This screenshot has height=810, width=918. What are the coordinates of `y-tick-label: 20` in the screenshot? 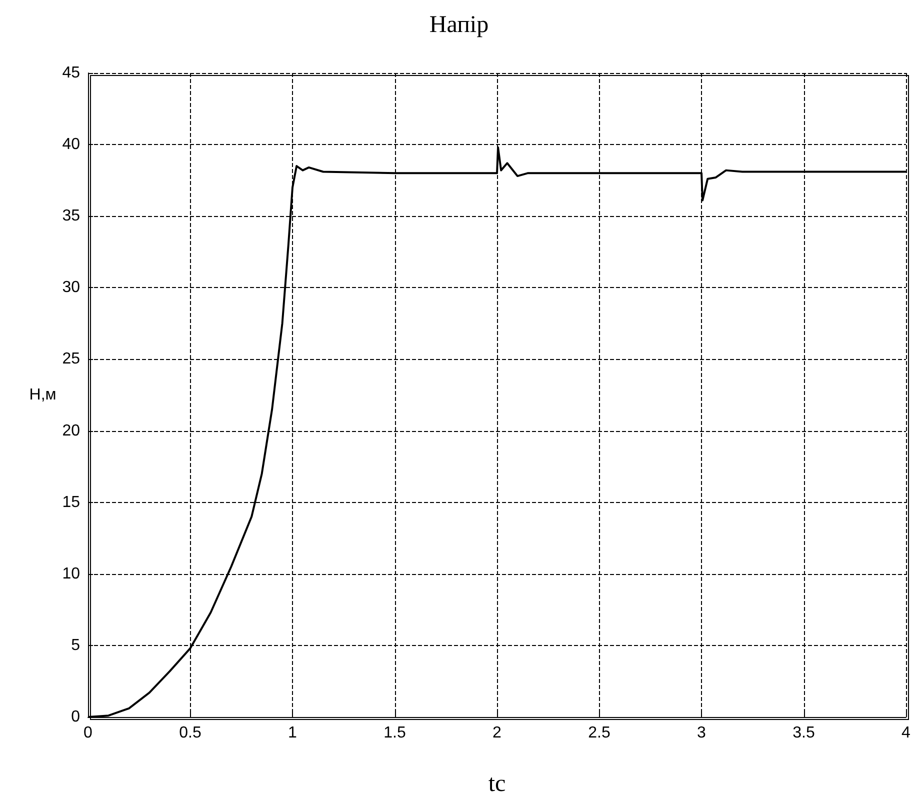 It's located at (71, 431).